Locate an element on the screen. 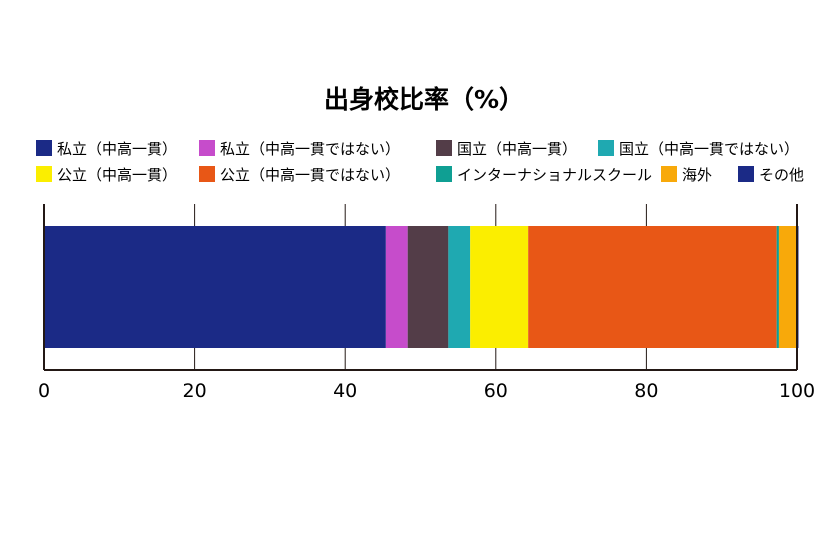  legend-label: 海外 is located at coordinates (697, 175).